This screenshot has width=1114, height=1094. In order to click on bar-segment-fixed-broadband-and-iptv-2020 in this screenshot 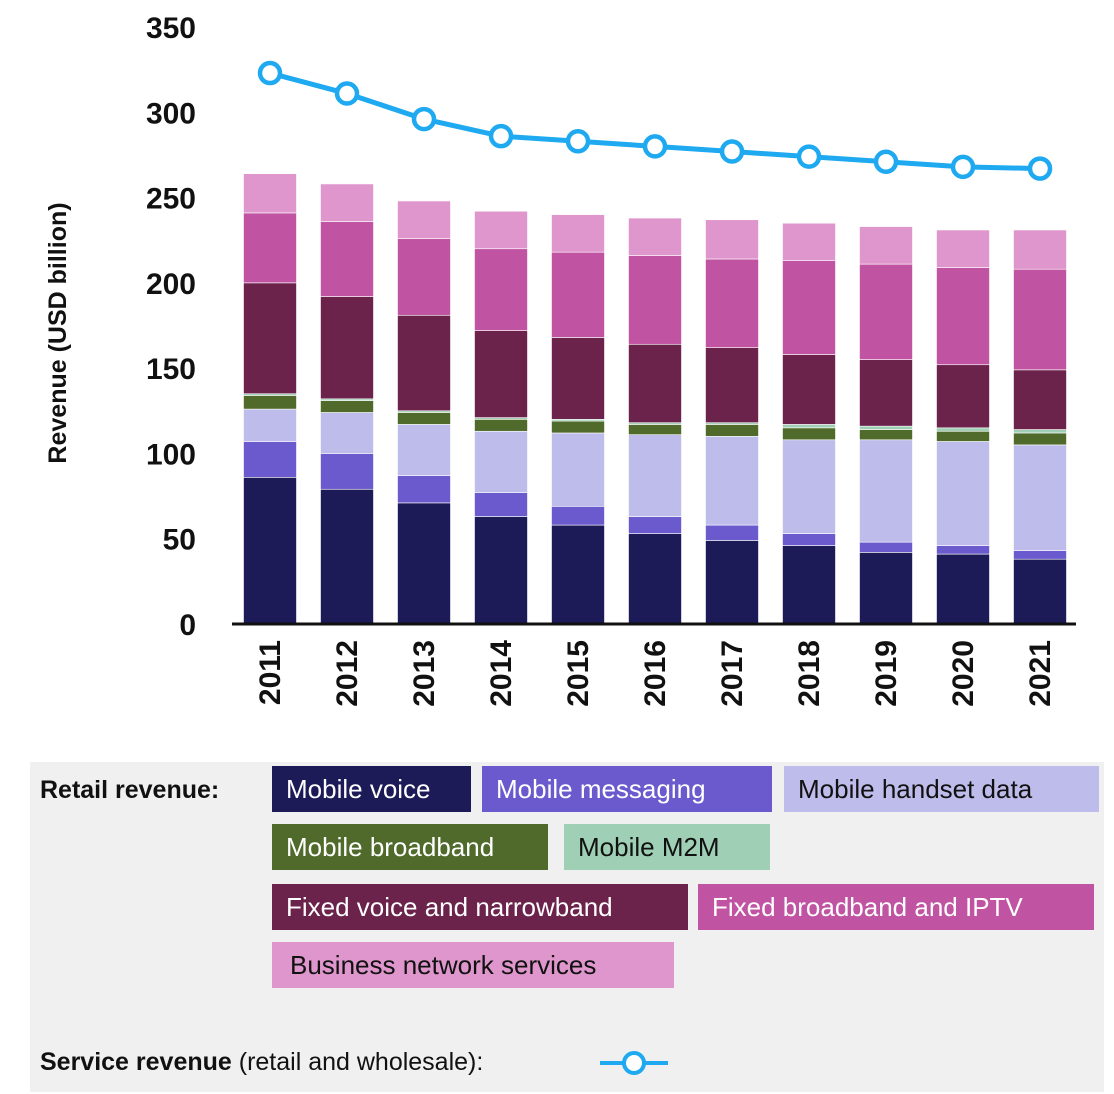, I will do `click(963, 316)`.